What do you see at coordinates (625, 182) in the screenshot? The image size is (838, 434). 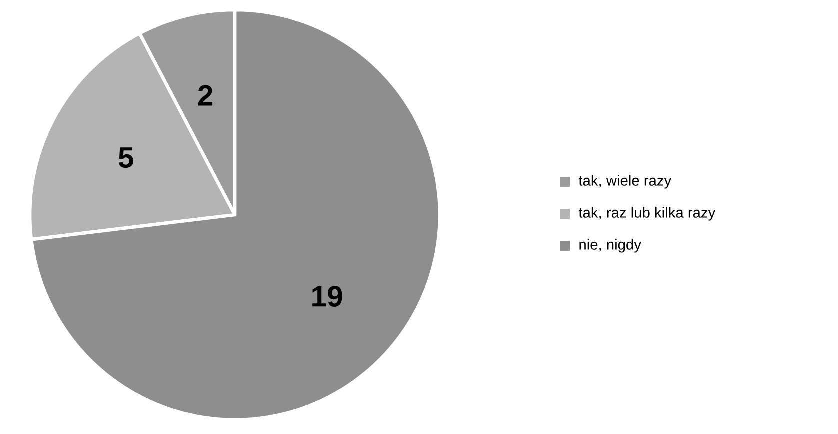 I see `legend-label: tak, wiele razy` at bounding box center [625, 182].